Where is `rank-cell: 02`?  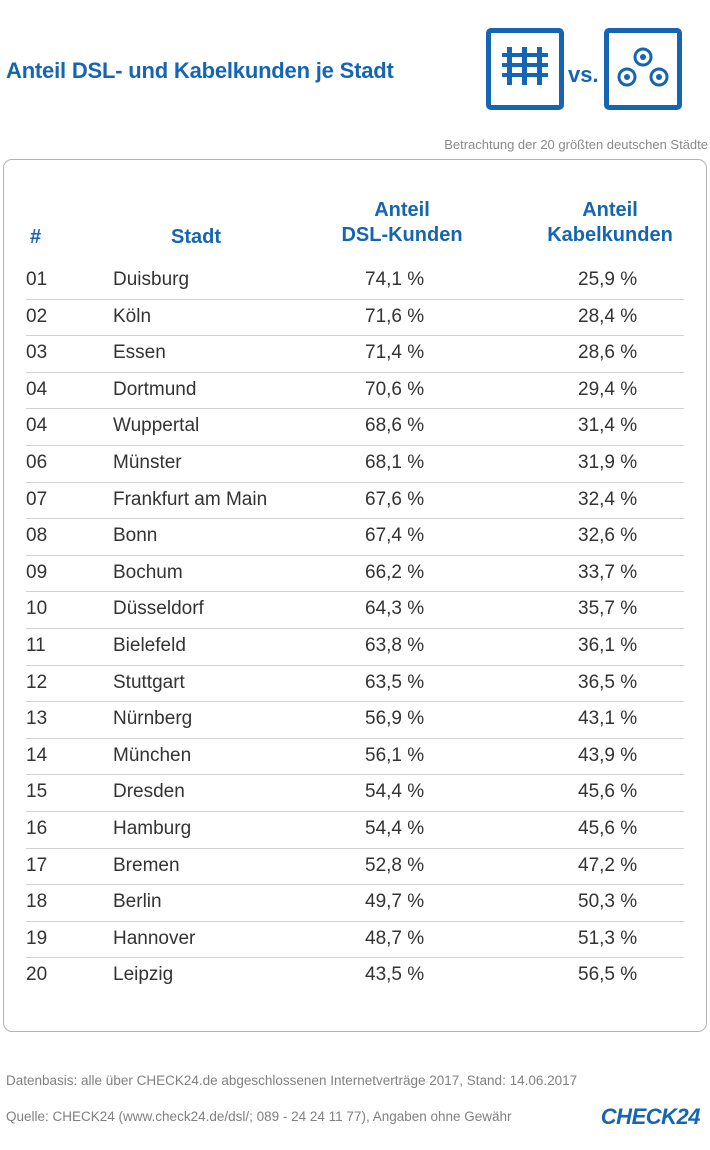
rank-cell: 02 is located at coordinates (37, 316).